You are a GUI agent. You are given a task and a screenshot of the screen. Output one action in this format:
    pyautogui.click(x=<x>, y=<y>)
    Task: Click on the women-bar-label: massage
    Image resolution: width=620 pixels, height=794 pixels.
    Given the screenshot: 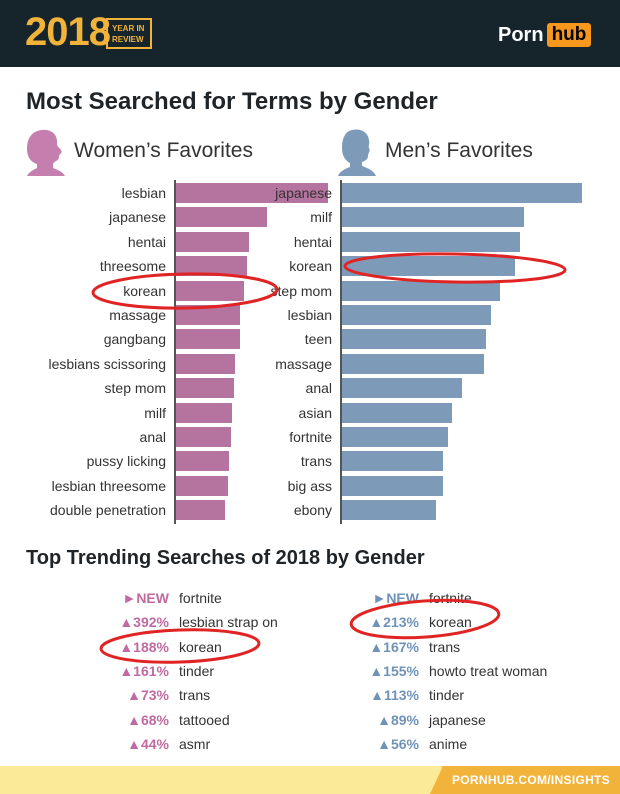 What is the action you would take?
    pyautogui.click(x=137, y=315)
    